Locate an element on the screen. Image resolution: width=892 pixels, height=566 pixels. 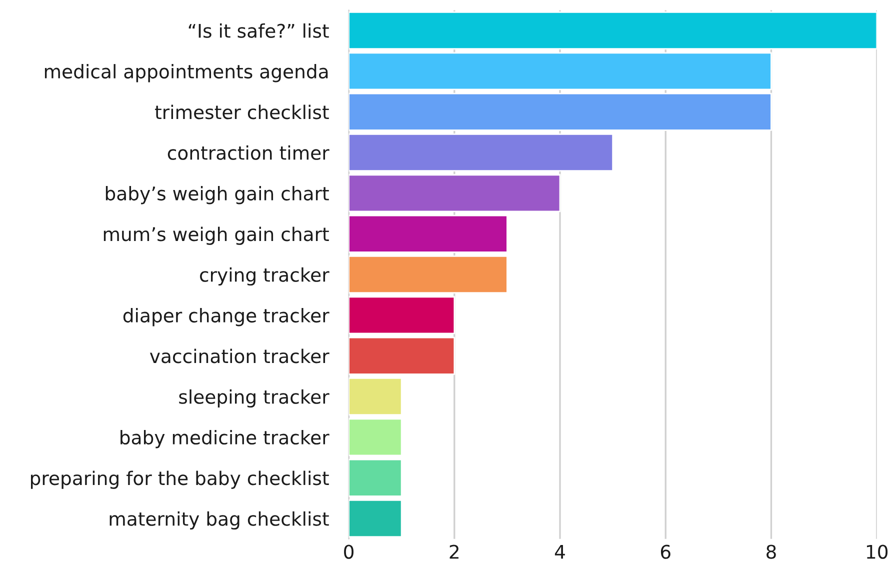
x-tick-label: 2 is located at coordinates (454, 551).